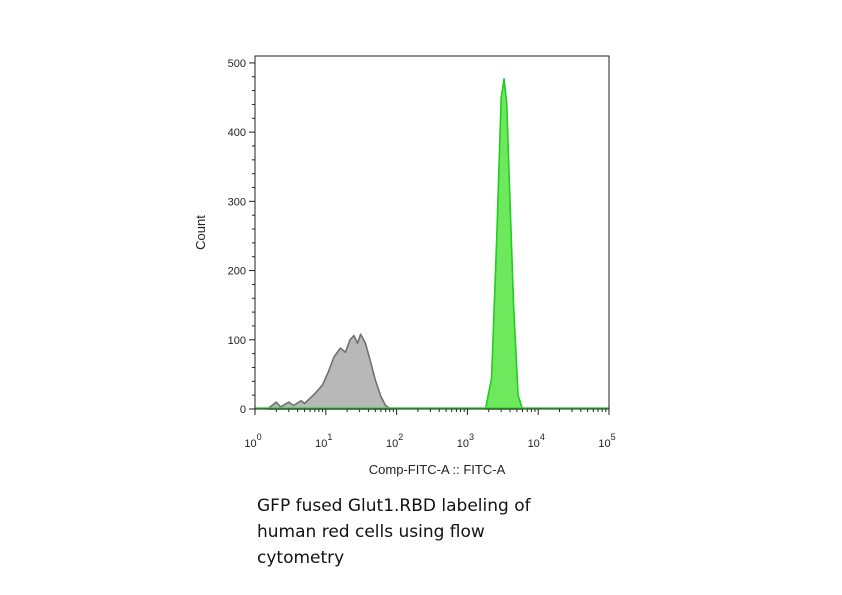  What do you see at coordinates (200, 232) in the screenshot?
I see `y-axis-label: Count` at bounding box center [200, 232].